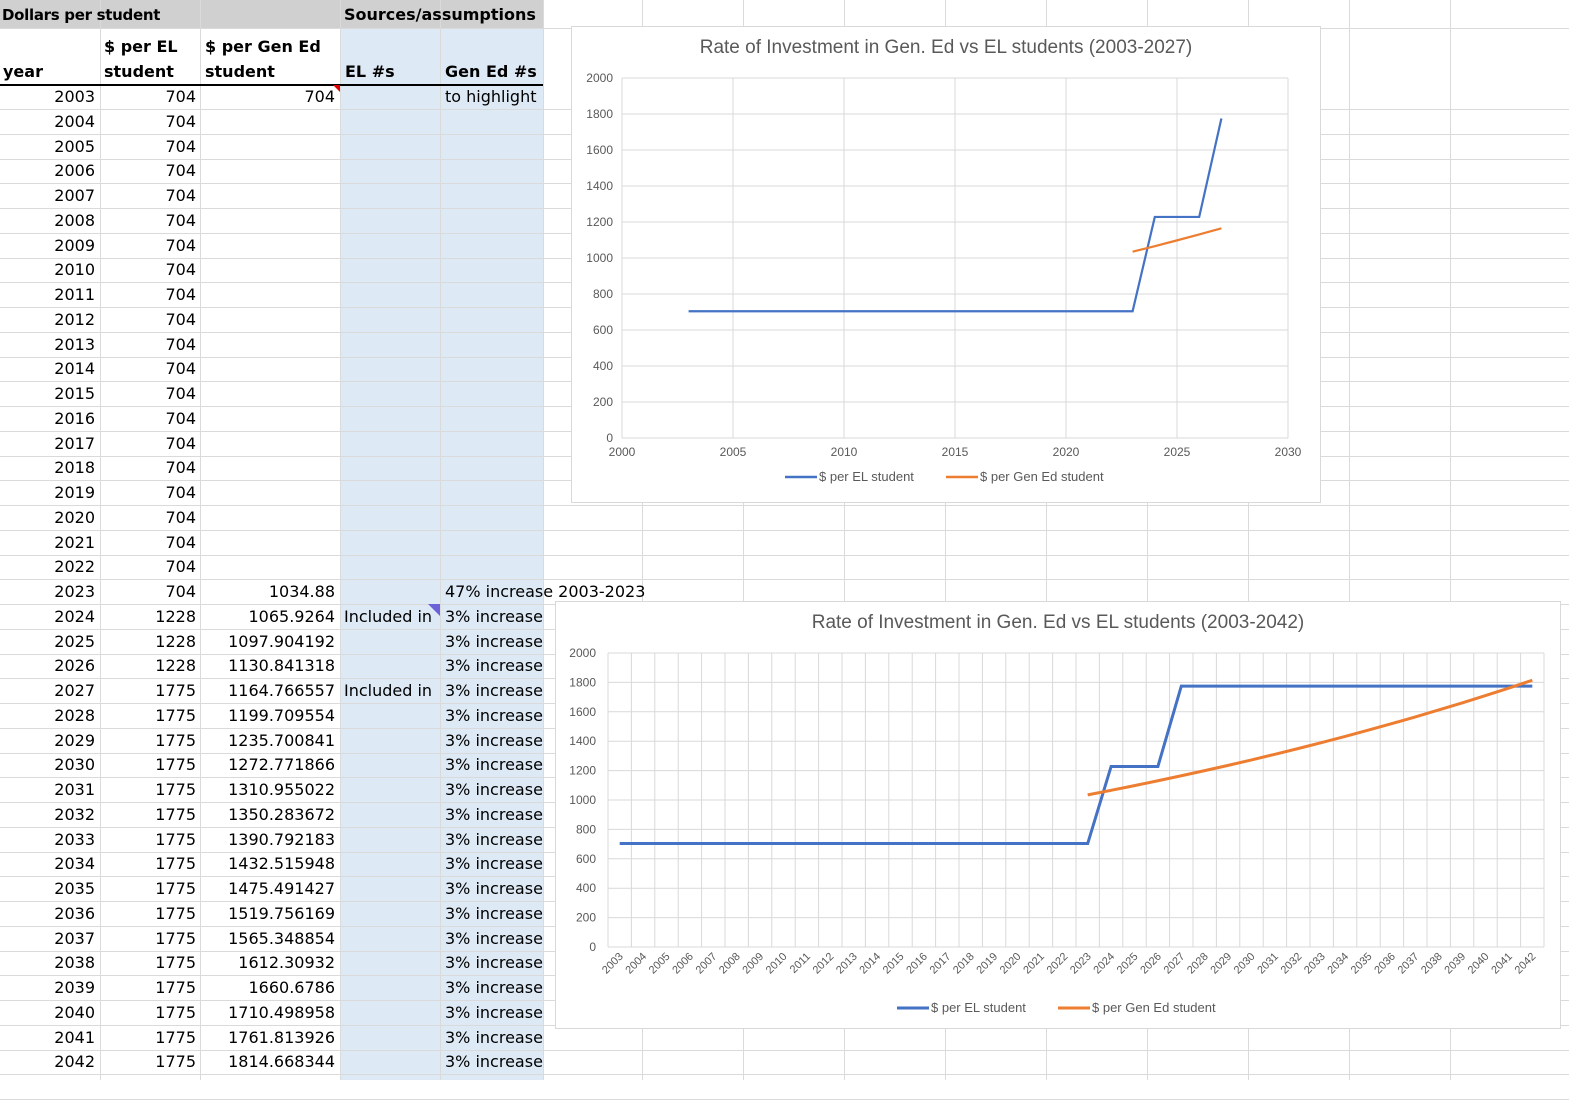 Image resolution: width=1569 pixels, height=1100 pixels. I want to click on cell-el-count: Included in, so click(392, 617).